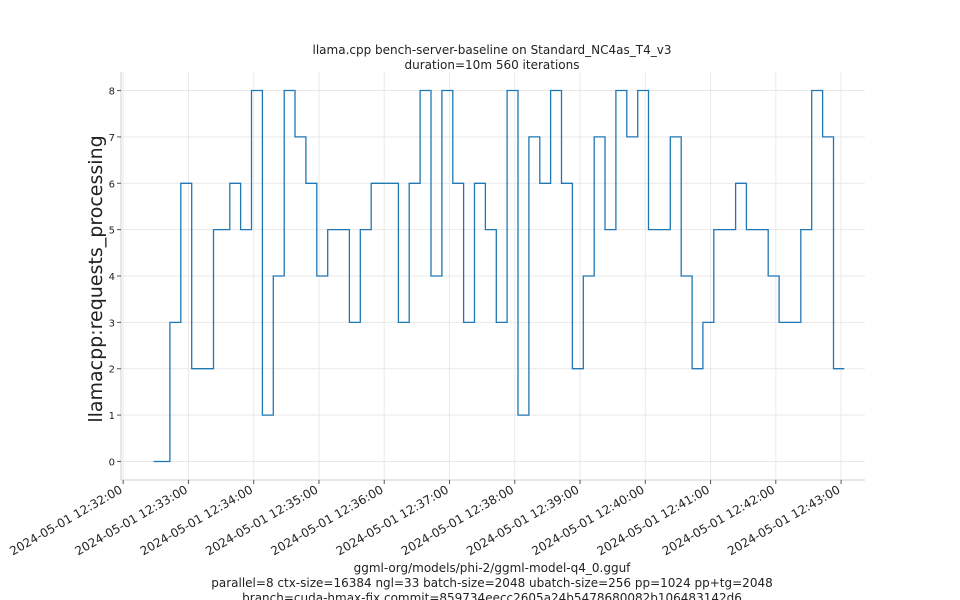 The height and width of the screenshot is (600, 960). What do you see at coordinates (112, 416) in the screenshot?
I see `y-tick-label: 1` at bounding box center [112, 416].